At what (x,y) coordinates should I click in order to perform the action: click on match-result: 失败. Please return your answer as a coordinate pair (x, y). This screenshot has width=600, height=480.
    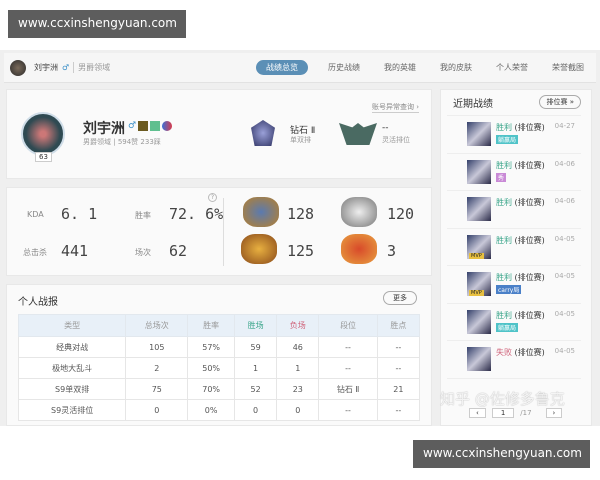
    Looking at the image, I should click on (504, 352).